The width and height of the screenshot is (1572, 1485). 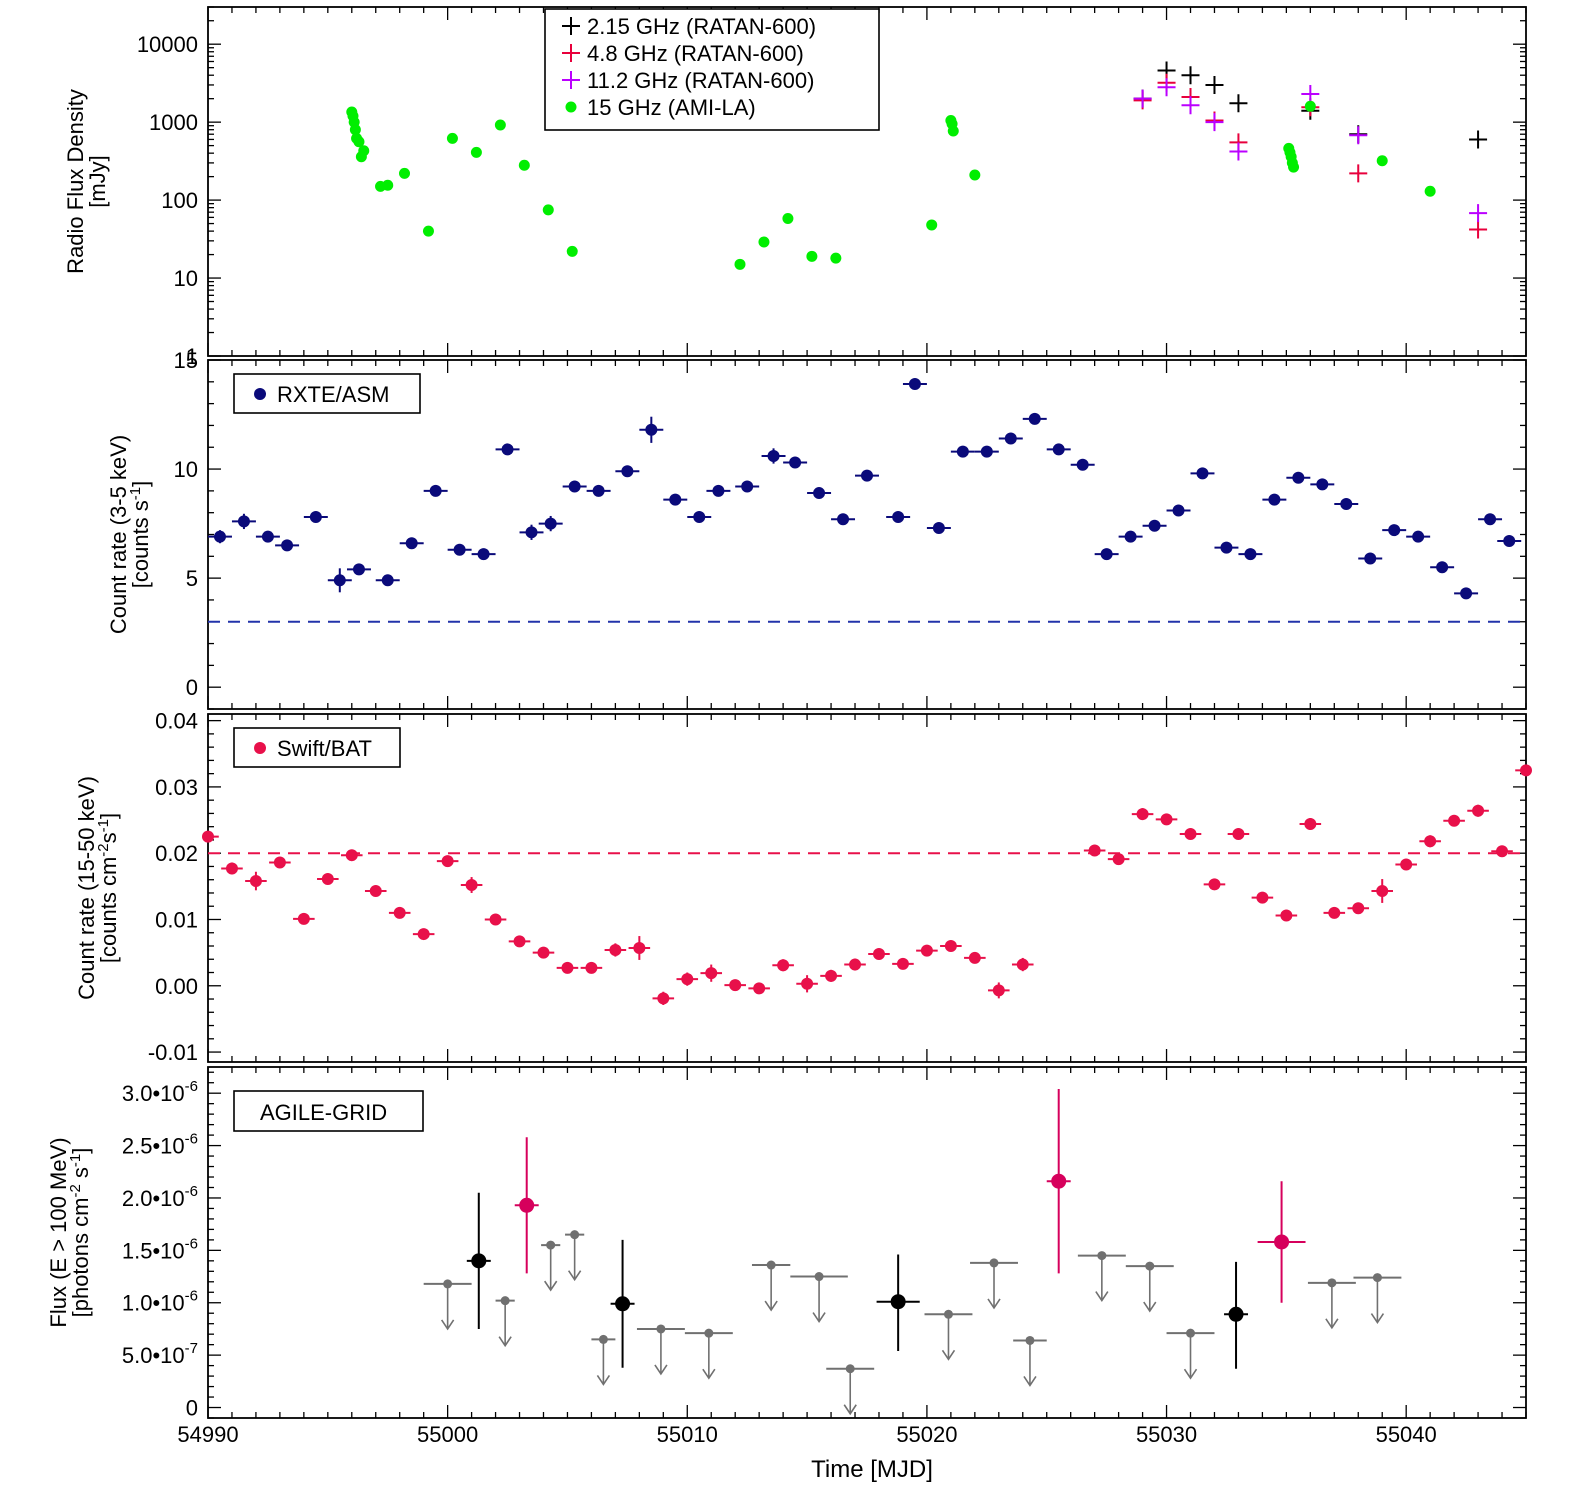 I want to click on panel-label-box: Swift/BAT, so click(x=317, y=747).